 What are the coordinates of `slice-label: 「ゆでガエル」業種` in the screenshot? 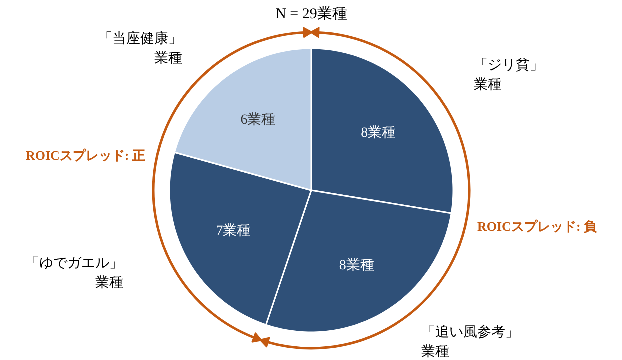 It's located at (74, 273).